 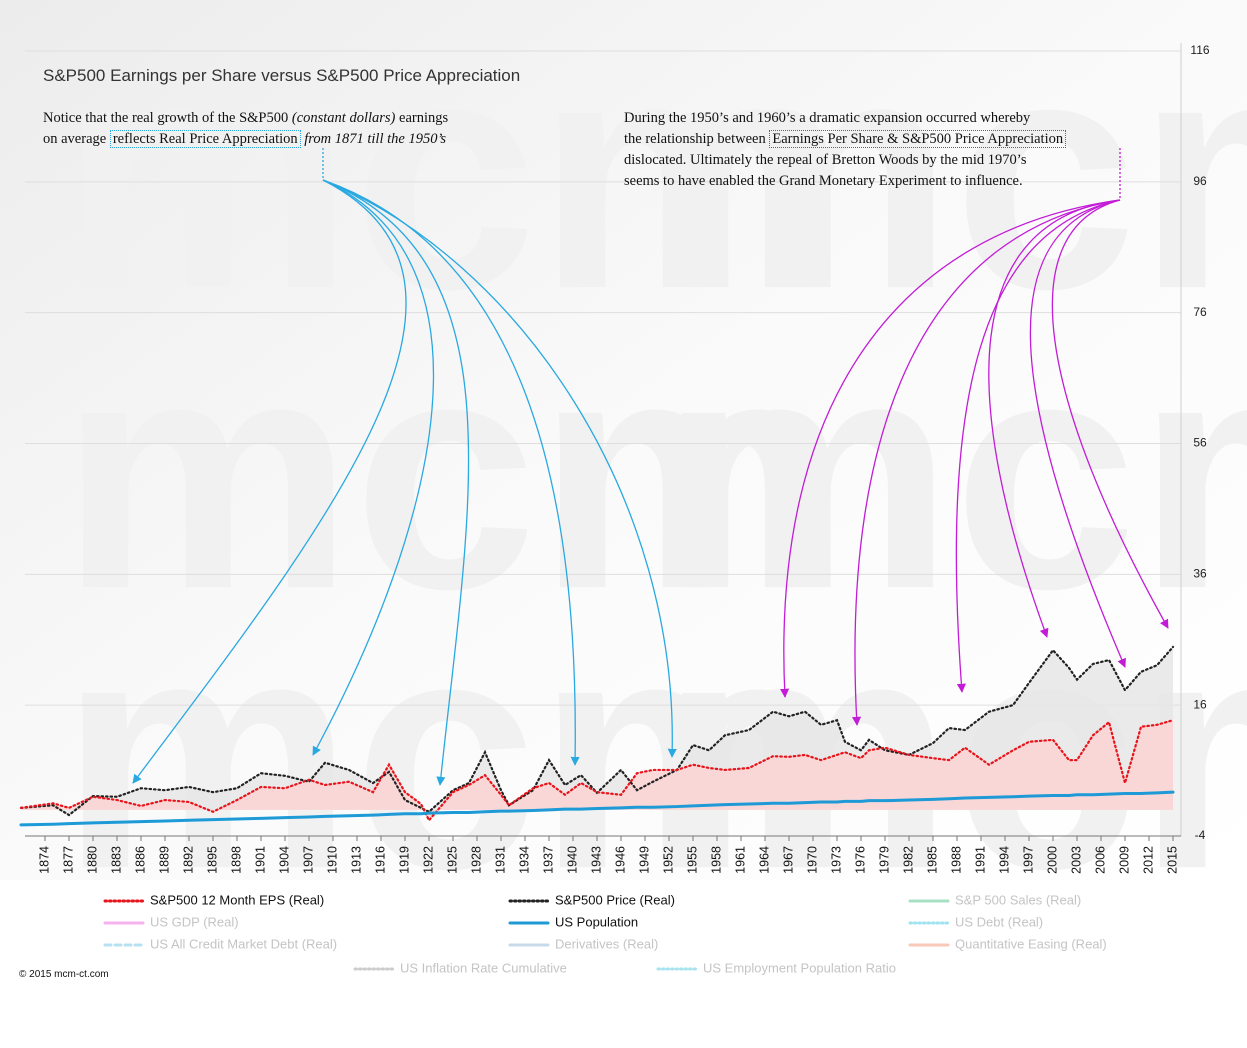 What do you see at coordinates (740, 860) in the screenshot?
I see `x-tick-label: 1961` at bounding box center [740, 860].